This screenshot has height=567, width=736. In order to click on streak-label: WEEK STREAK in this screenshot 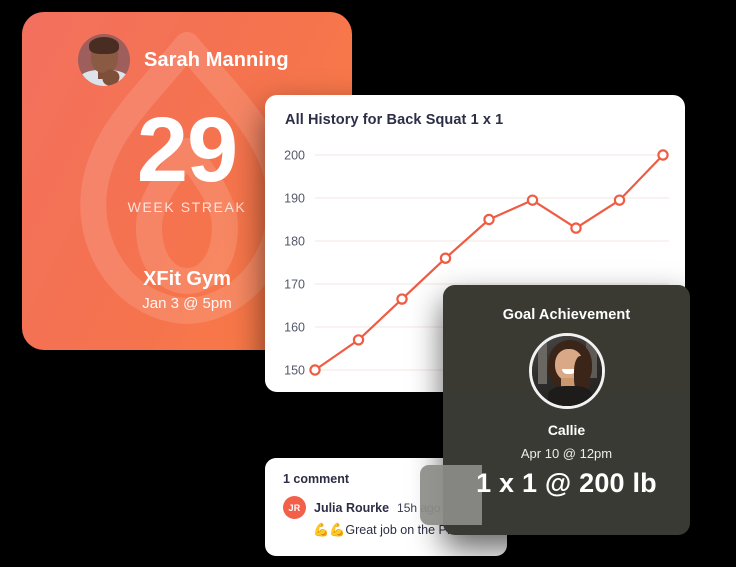, I will do `click(187, 206)`.